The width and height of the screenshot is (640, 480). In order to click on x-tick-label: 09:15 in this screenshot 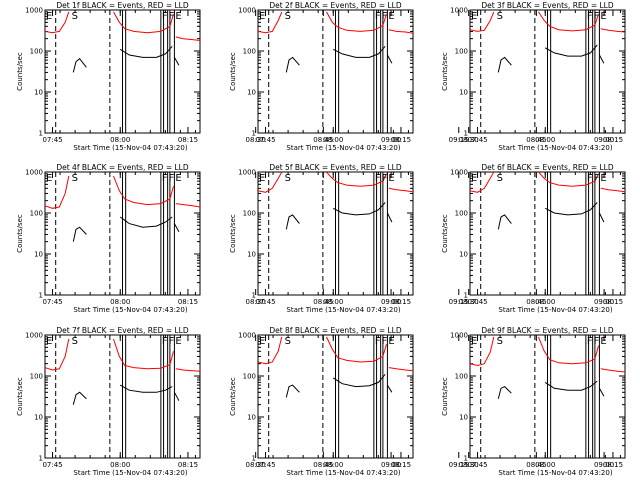, I will do `click(459, 302)`.